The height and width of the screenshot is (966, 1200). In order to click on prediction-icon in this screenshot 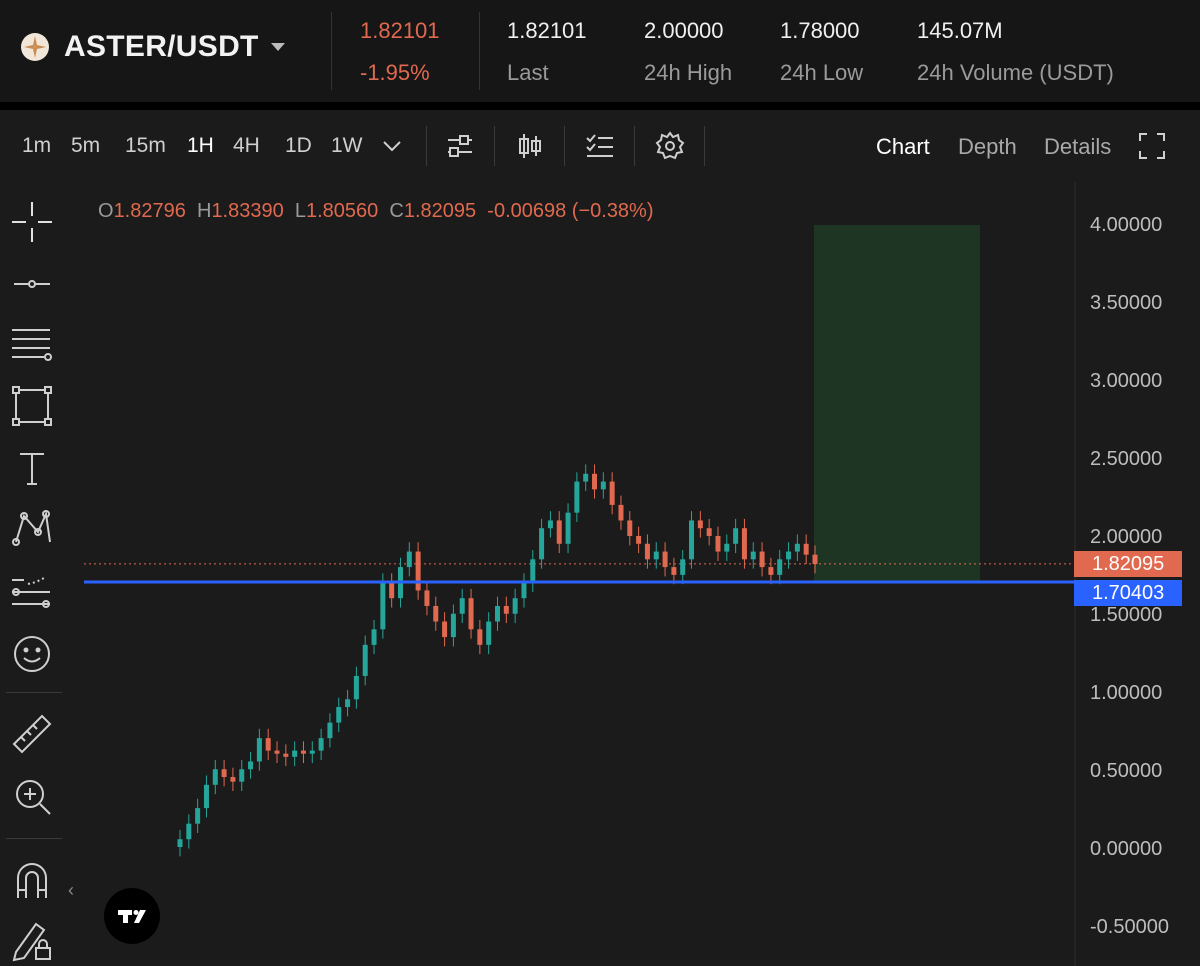, I will do `click(32, 592)`.